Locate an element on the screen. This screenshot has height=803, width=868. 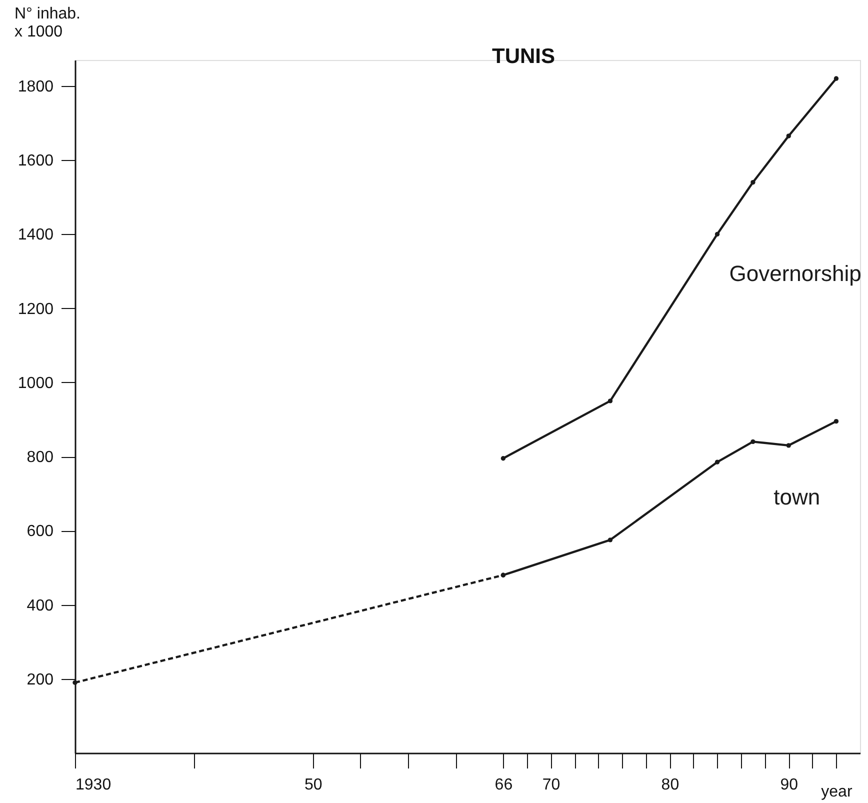
y-axis-title: N° inhab. x 1000 is located at coordinates (47, 23).